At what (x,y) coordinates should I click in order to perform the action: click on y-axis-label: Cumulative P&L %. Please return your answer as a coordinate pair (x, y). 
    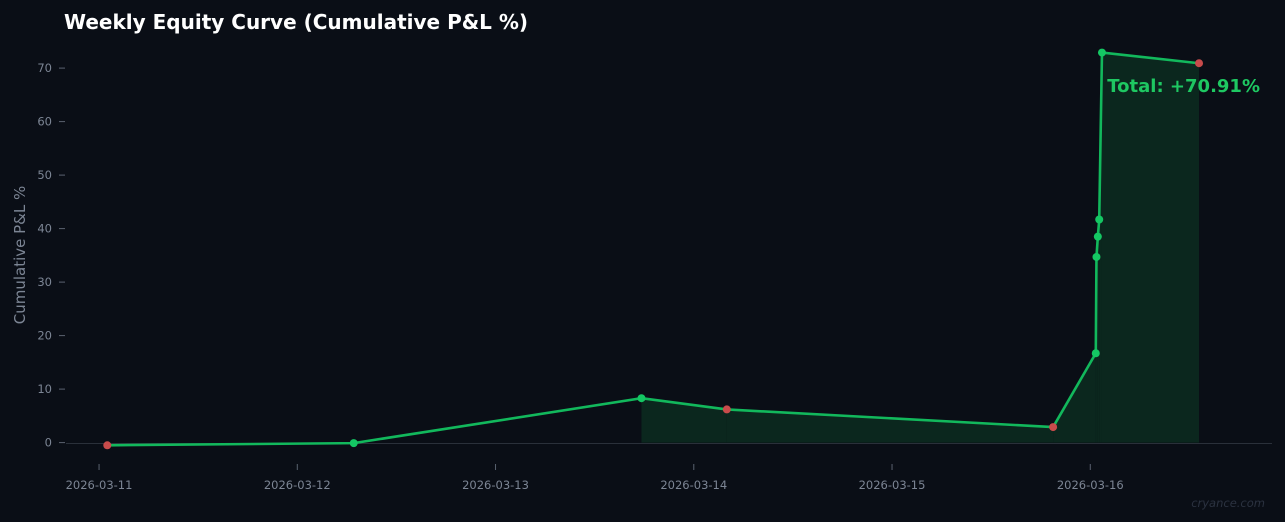
    Looking at the image, I should click on (20, 255).